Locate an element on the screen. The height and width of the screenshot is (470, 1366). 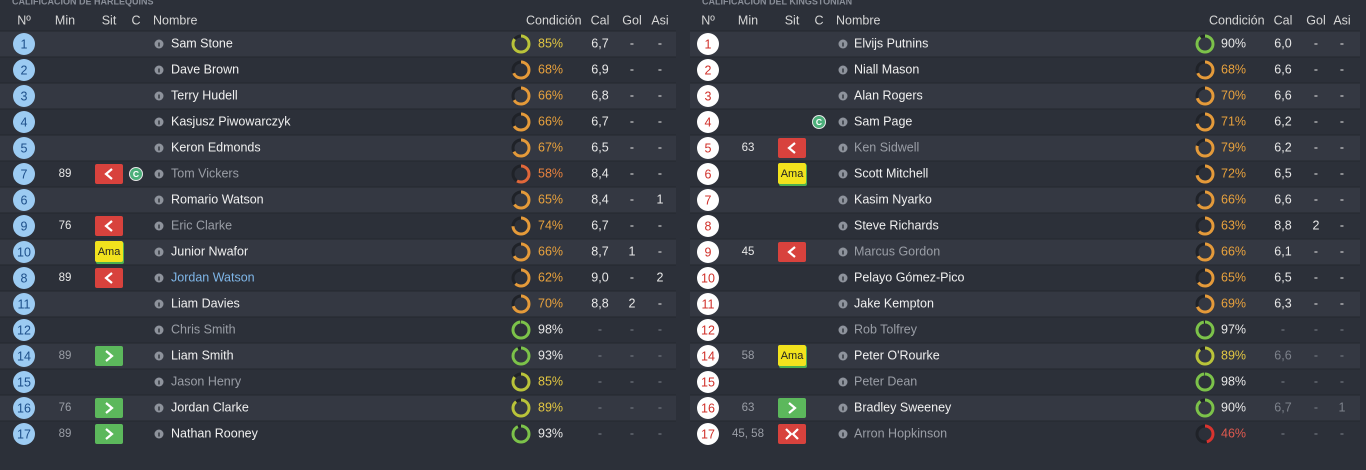
shirt-number: 17 is located at coordinates (24, 434).